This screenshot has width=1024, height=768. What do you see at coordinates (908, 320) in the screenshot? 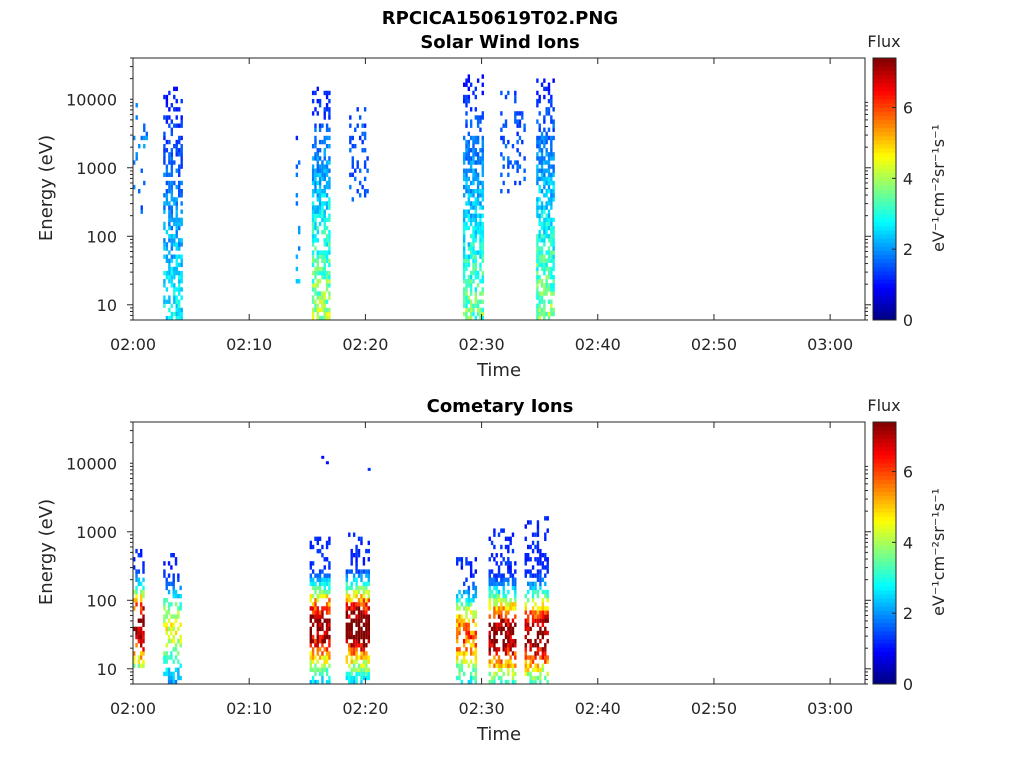
I see `colorbar-tick-label: 0` at bounding box center [908, 320].